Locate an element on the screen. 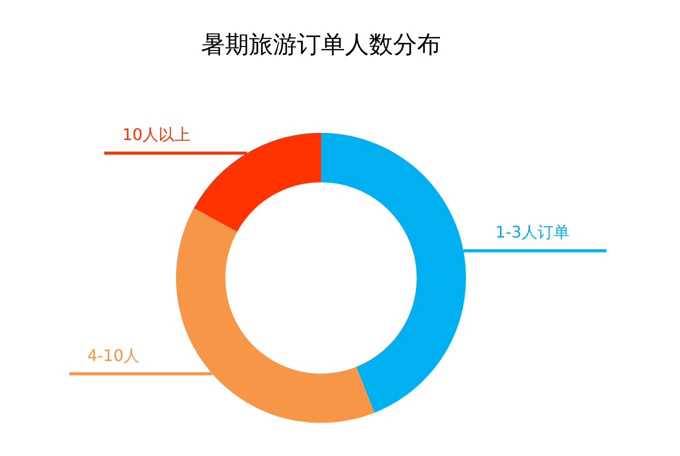  slice-label: 1-3人订单 is located at coordinates (532, 232).